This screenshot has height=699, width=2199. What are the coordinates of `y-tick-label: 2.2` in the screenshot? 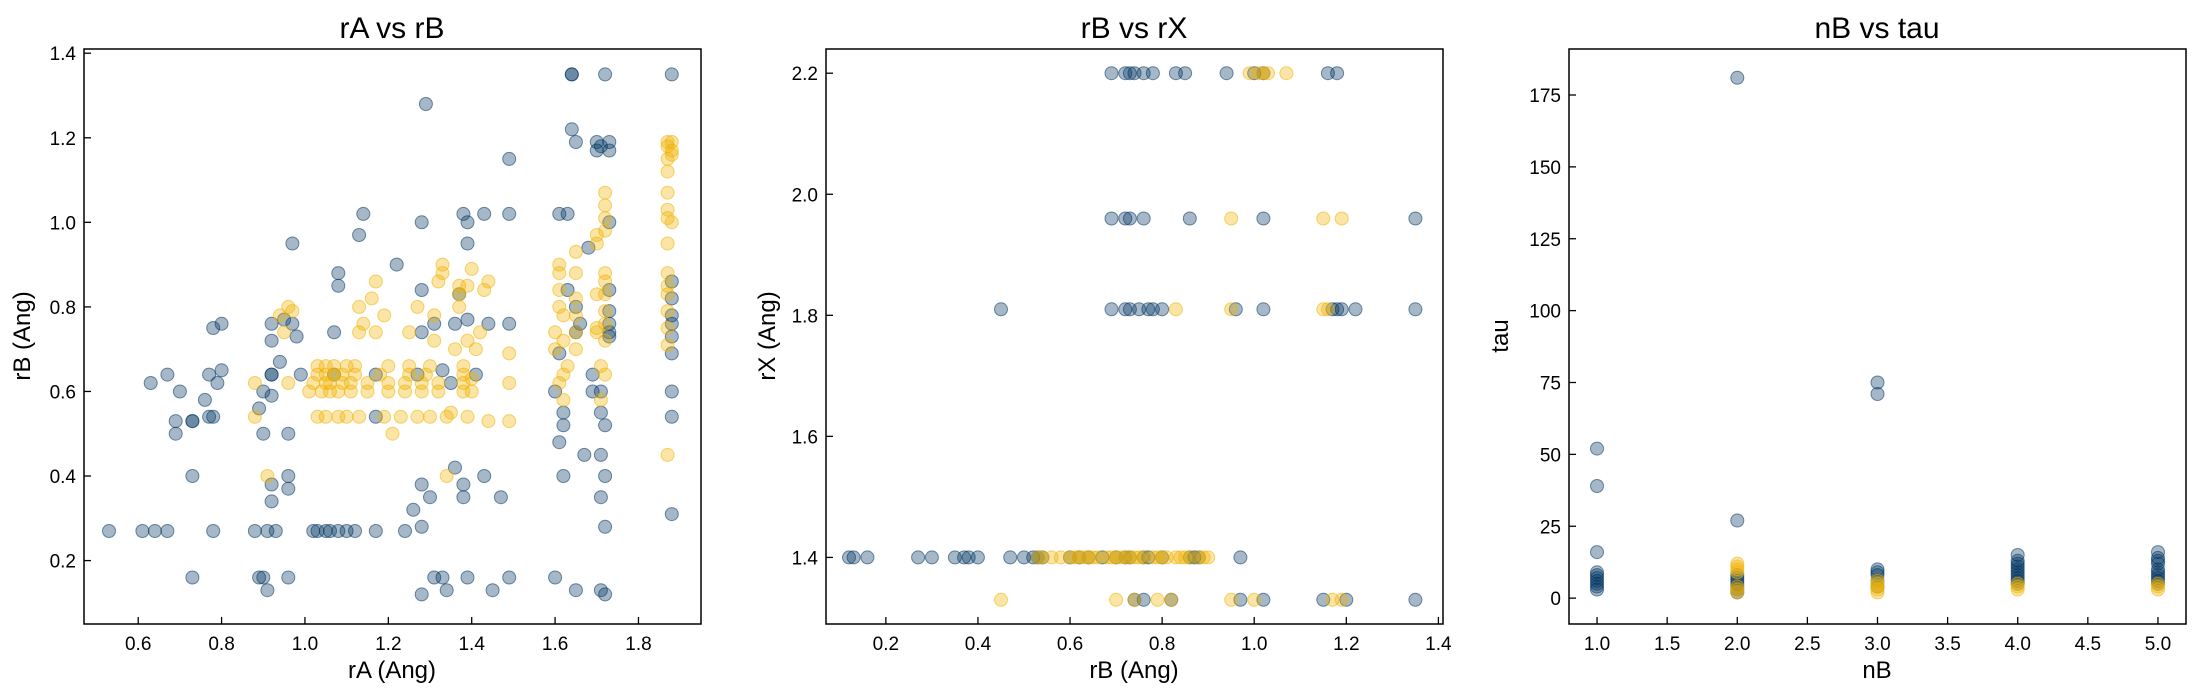 It's located at (805, 74).